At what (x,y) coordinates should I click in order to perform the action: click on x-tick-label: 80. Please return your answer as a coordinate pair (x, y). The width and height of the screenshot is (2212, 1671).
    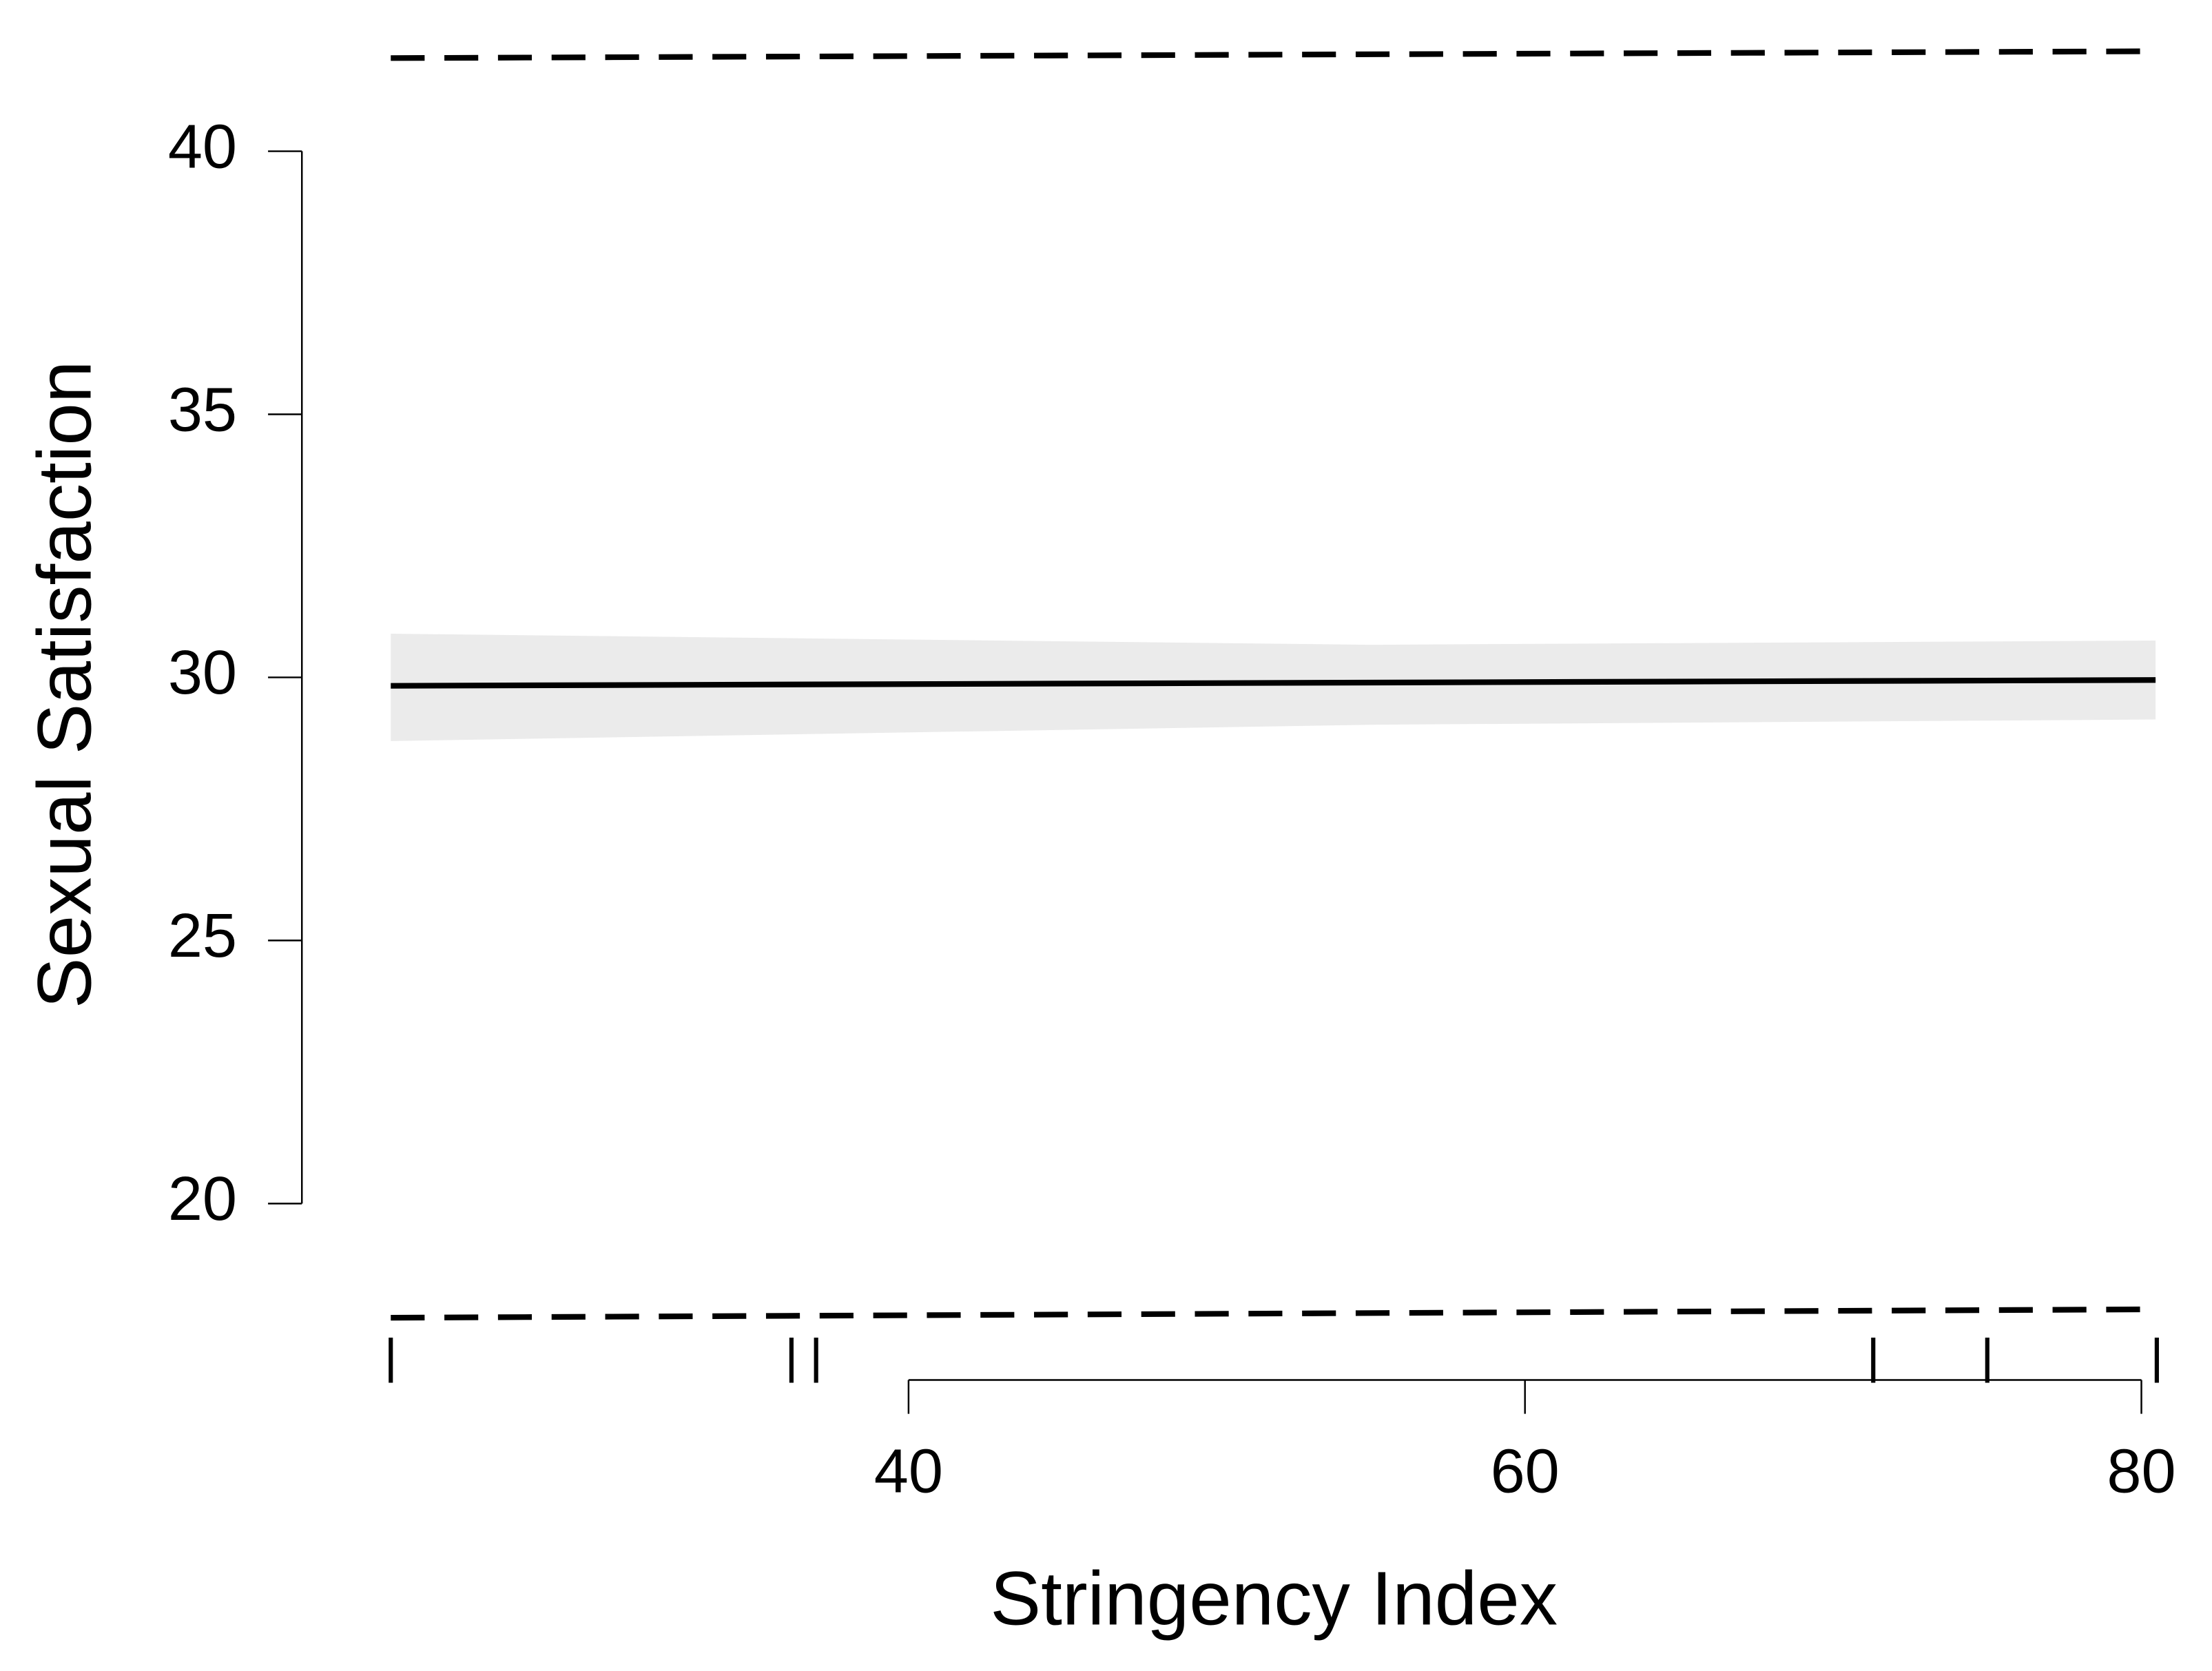
    Looking at the image, I should click on (2141, 1471).